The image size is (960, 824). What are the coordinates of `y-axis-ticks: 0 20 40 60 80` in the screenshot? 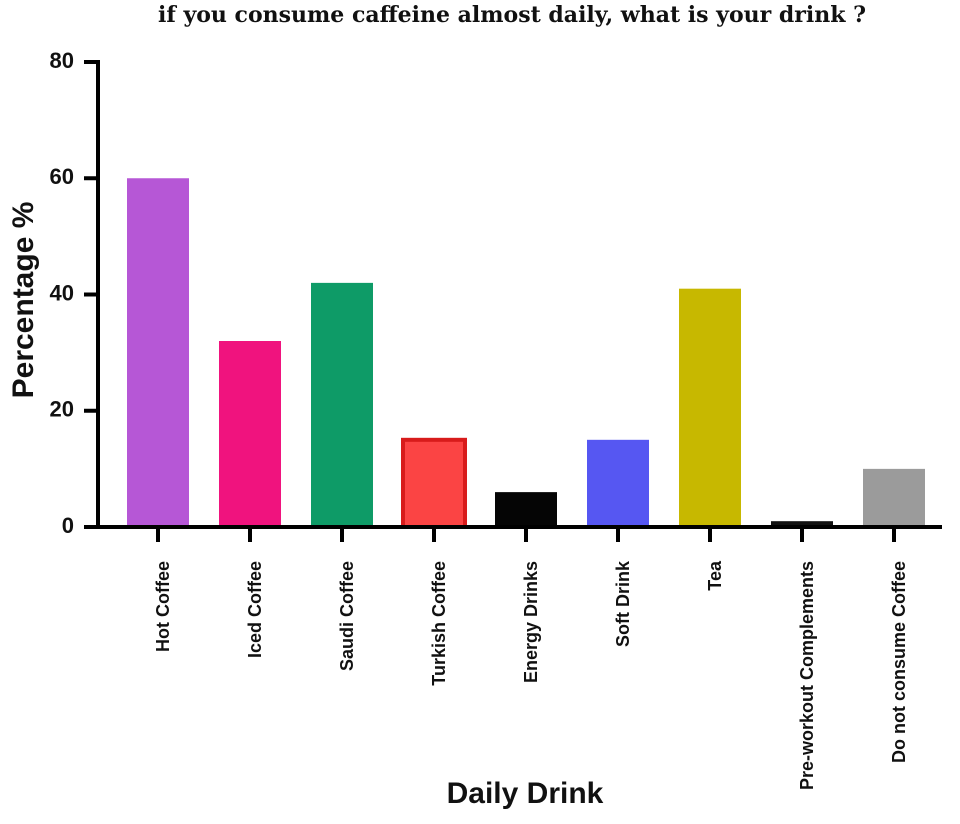 It's located at (74, 293).